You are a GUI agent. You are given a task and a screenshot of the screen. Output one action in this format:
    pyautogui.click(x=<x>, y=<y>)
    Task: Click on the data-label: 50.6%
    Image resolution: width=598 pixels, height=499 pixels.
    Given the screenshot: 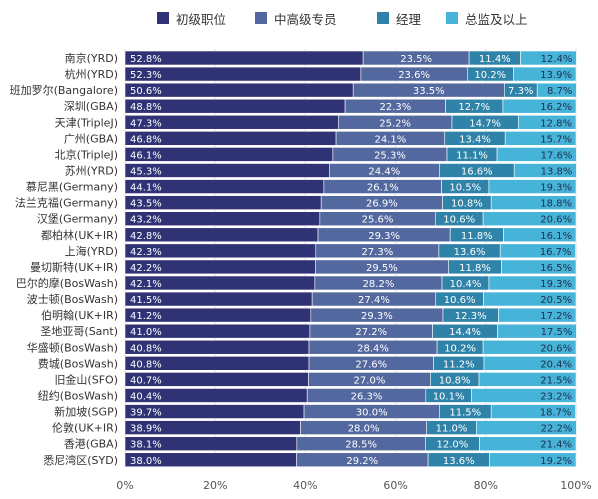 What is the action you would take?
    pyautogui.click(x=146, y=91)
    